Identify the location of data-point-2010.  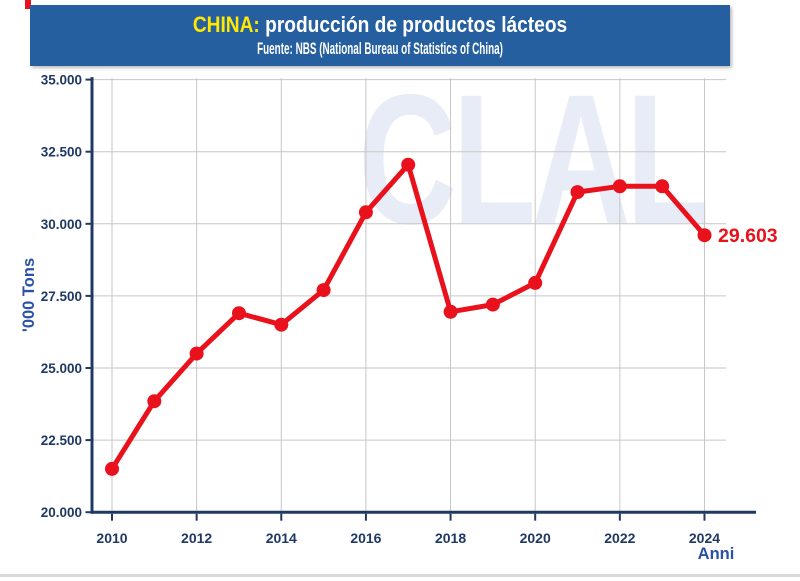
(112, 468).